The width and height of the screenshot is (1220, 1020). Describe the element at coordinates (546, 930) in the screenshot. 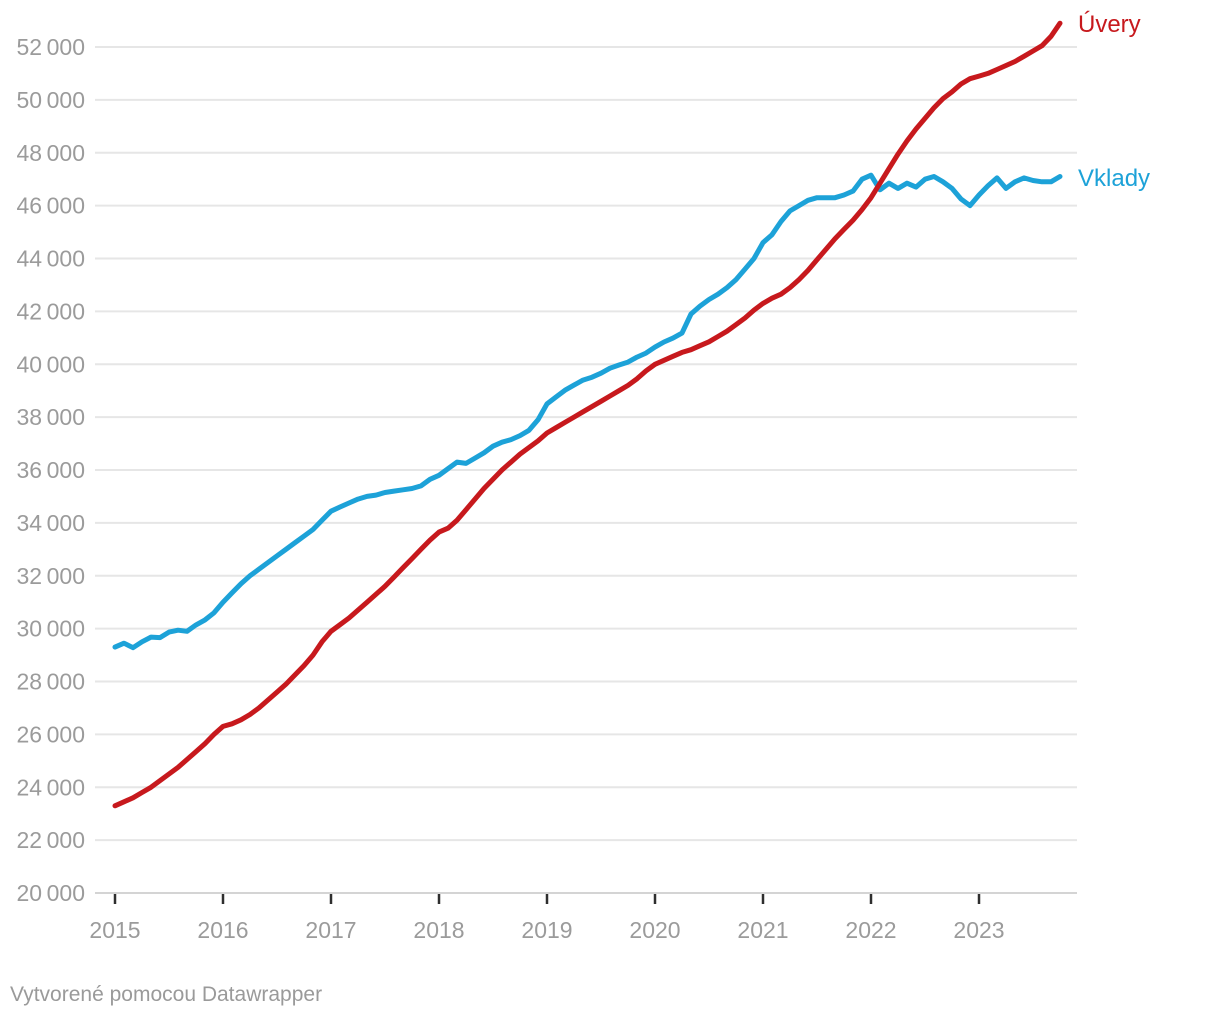

I see `x-tick-label: 2019` at that location.